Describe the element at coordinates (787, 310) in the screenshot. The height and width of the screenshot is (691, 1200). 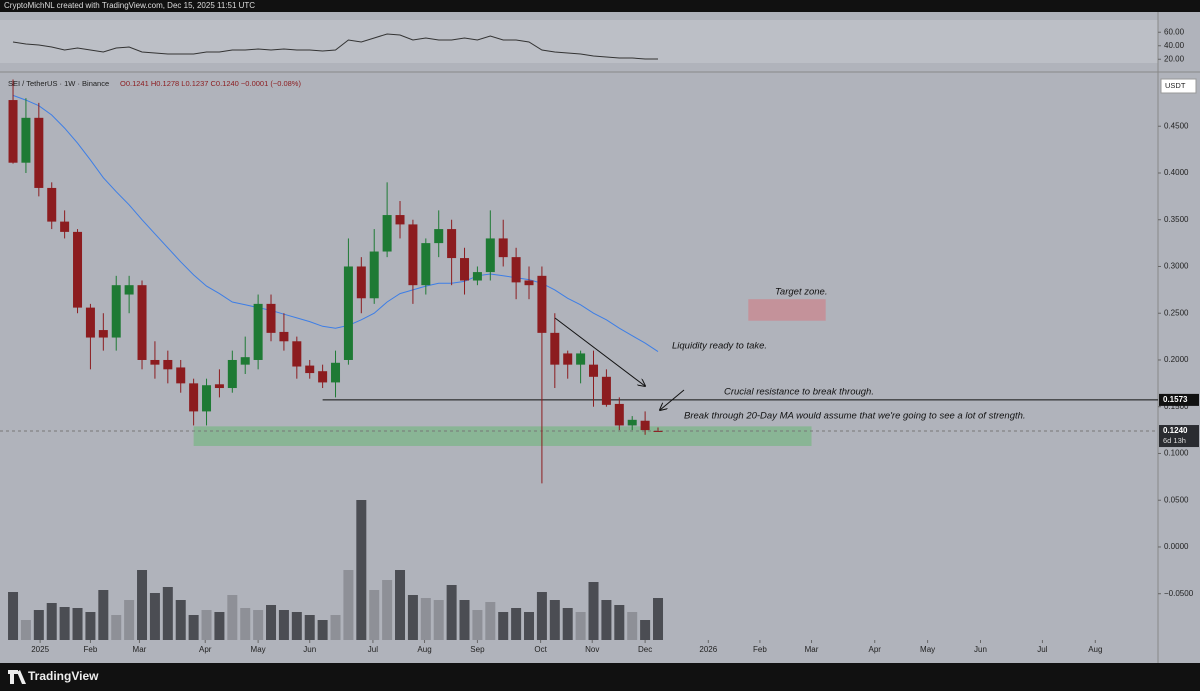
I see `zone` at that location.